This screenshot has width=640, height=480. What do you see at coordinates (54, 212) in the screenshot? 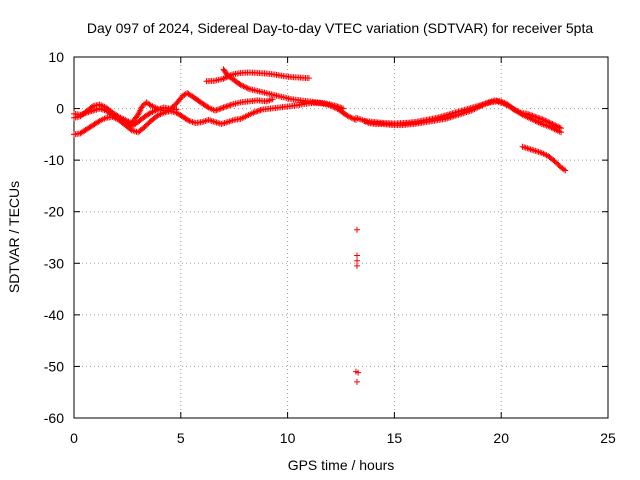
I see `y-tick-label: -20` at bounding box center [54, 212].